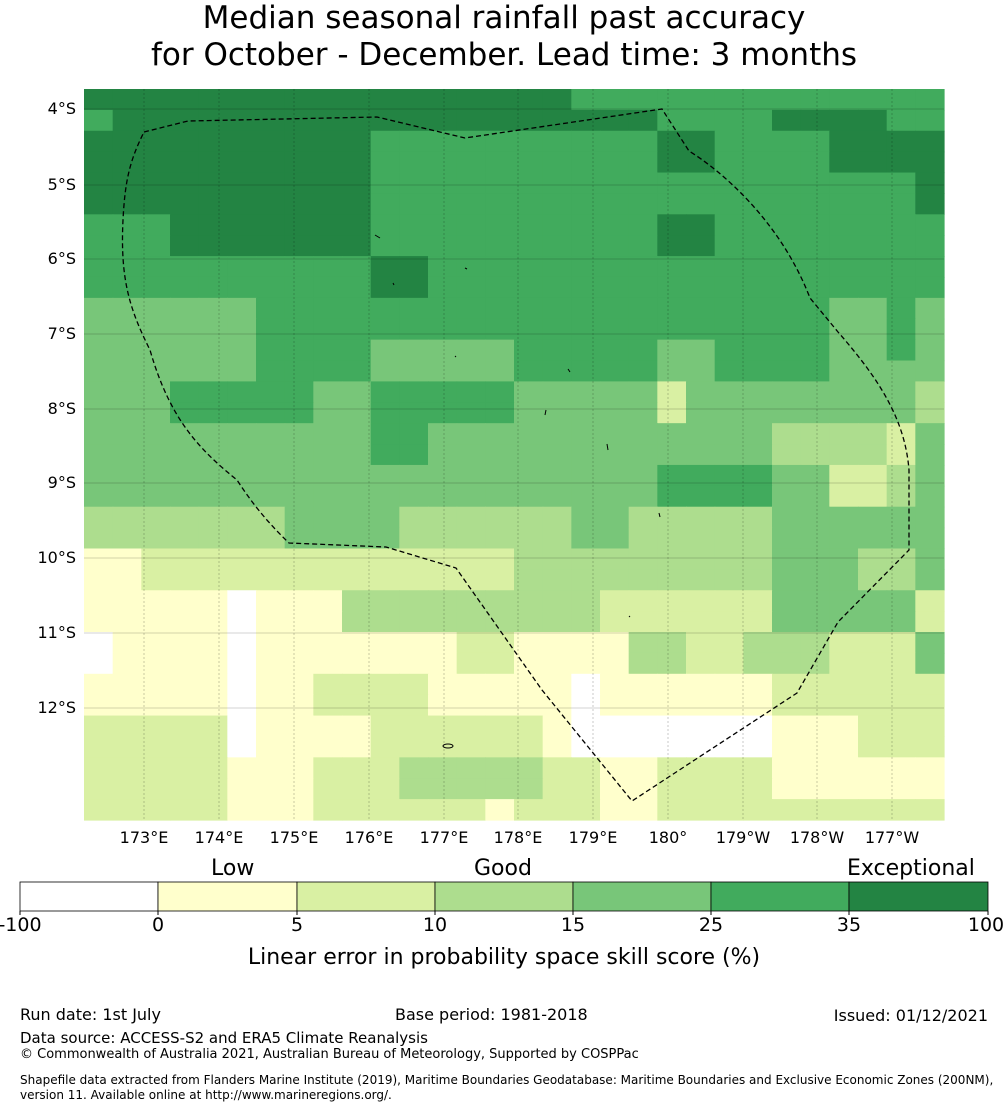  I want to click on run-date: Run date: 1st July, so click(90, 1014).